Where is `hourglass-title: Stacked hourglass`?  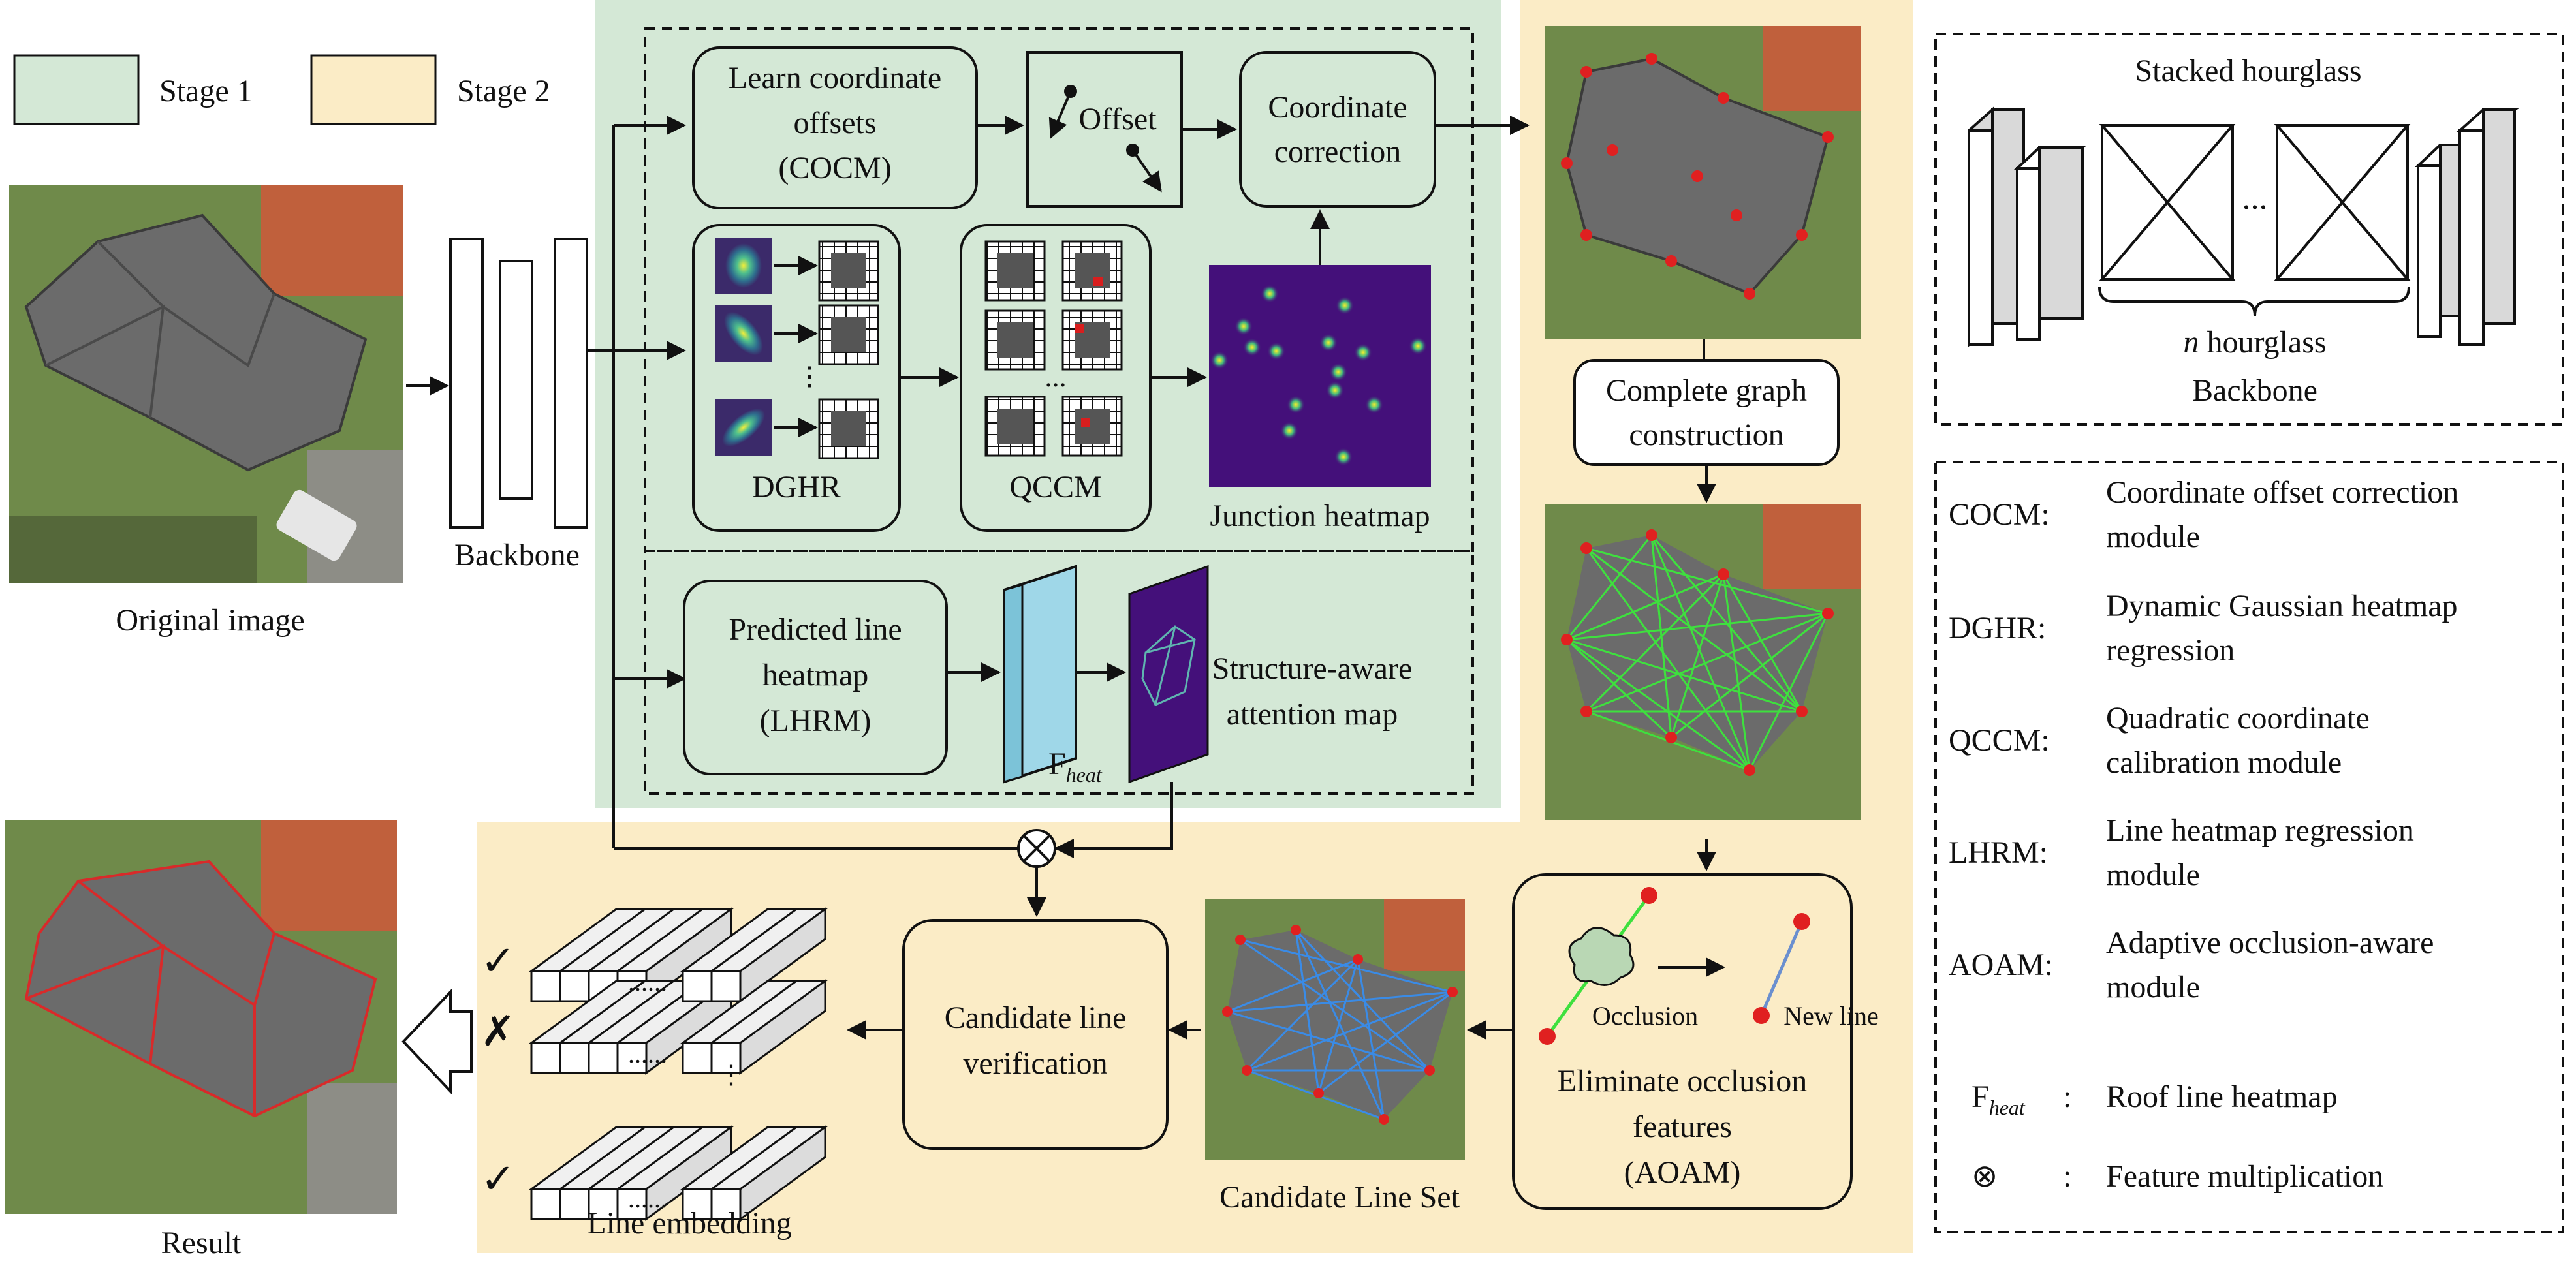 hourglass-title: Stacked hourglass is located at coordinates (2248, 71).